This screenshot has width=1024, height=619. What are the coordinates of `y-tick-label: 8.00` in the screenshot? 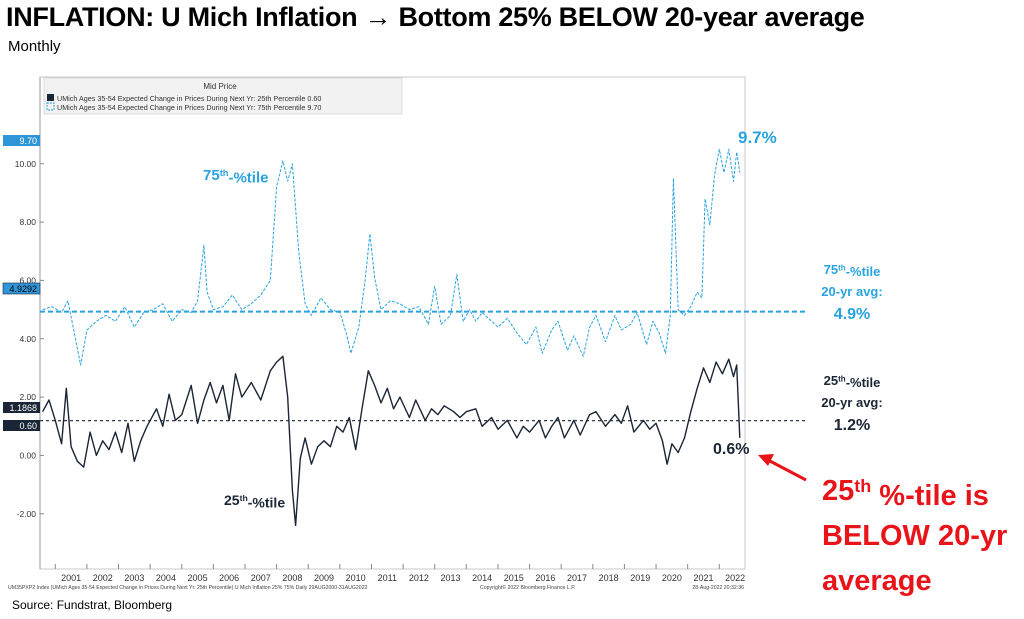 It's located at (27, 222).